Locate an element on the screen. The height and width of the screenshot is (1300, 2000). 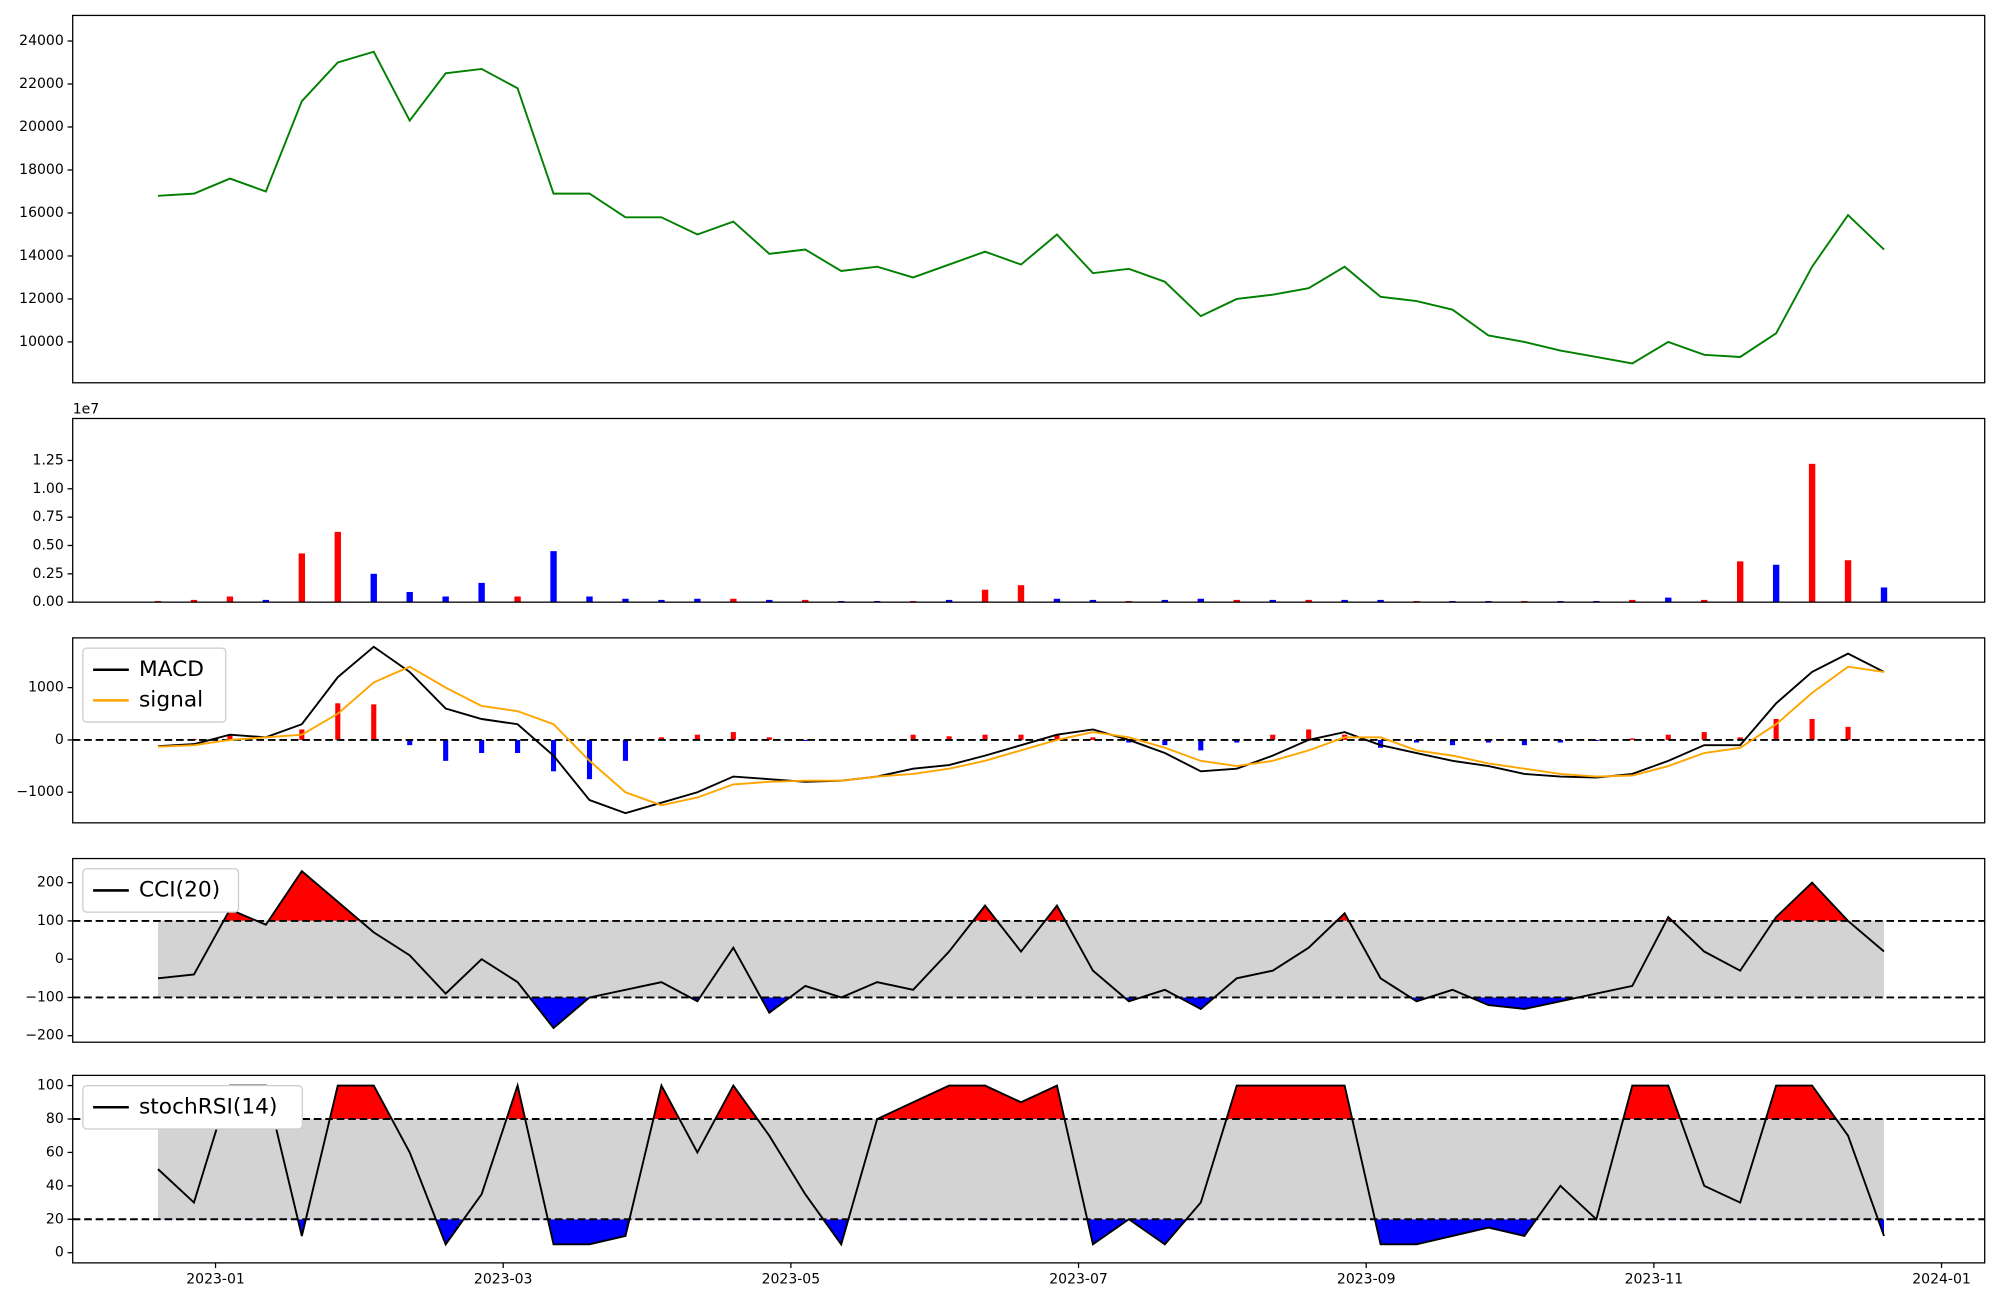
y-tick-label: 18000 is located at coordinates (41, 170).